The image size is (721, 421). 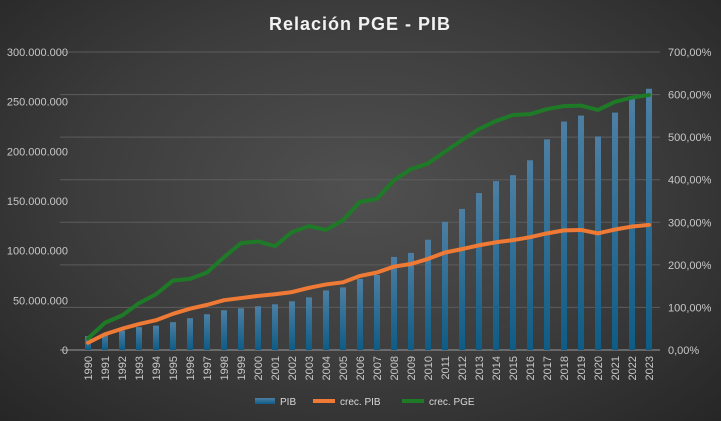 What do you see at coordinates (276, 368) in the screenshot?
I see `x-tick-label: 2001` at bounding box center [276, 368].